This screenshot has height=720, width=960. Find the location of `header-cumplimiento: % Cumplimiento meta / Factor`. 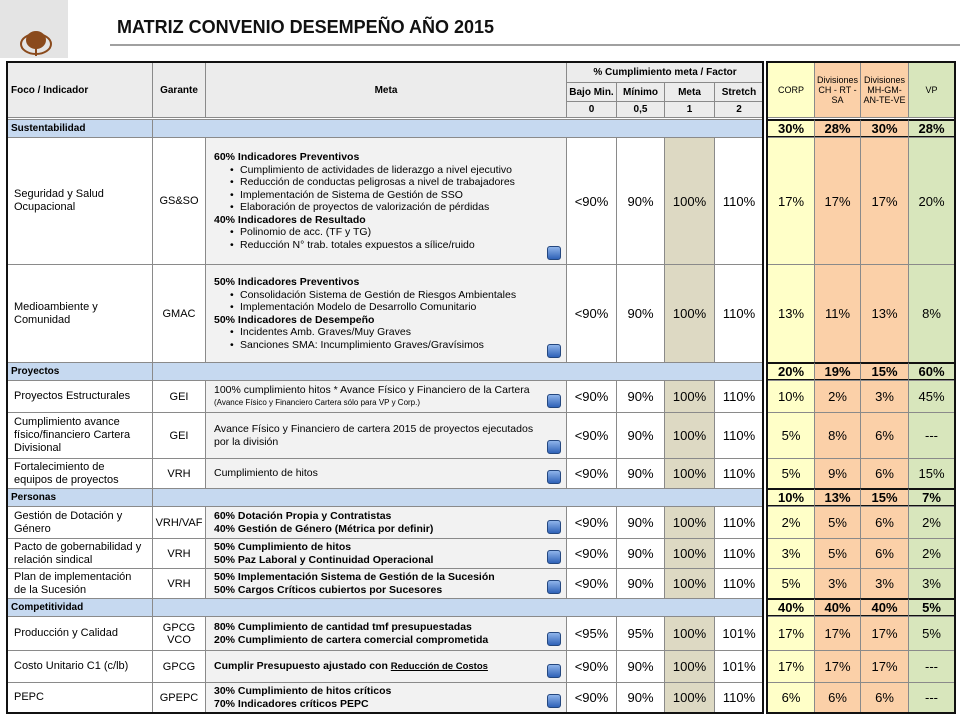

header-cumplimiento: % Cumplimiento meta / Factor is located at coordinates (665, 72).